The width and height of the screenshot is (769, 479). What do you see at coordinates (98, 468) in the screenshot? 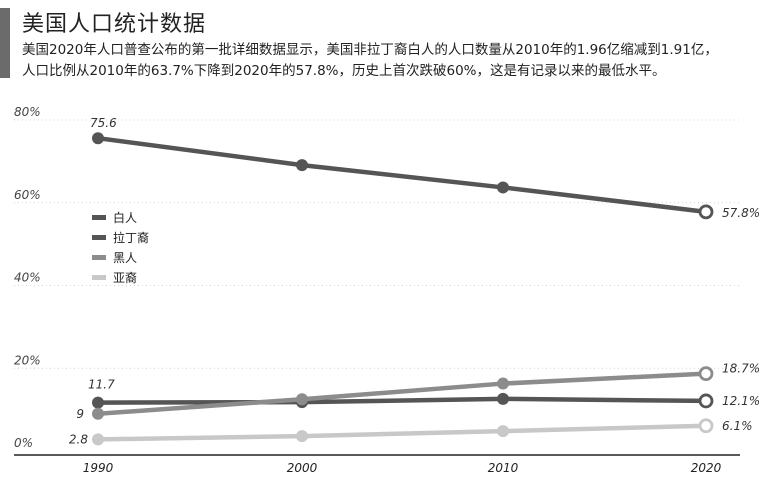
I see `x-tick-label: 1990` at bounding box center [98, 468].